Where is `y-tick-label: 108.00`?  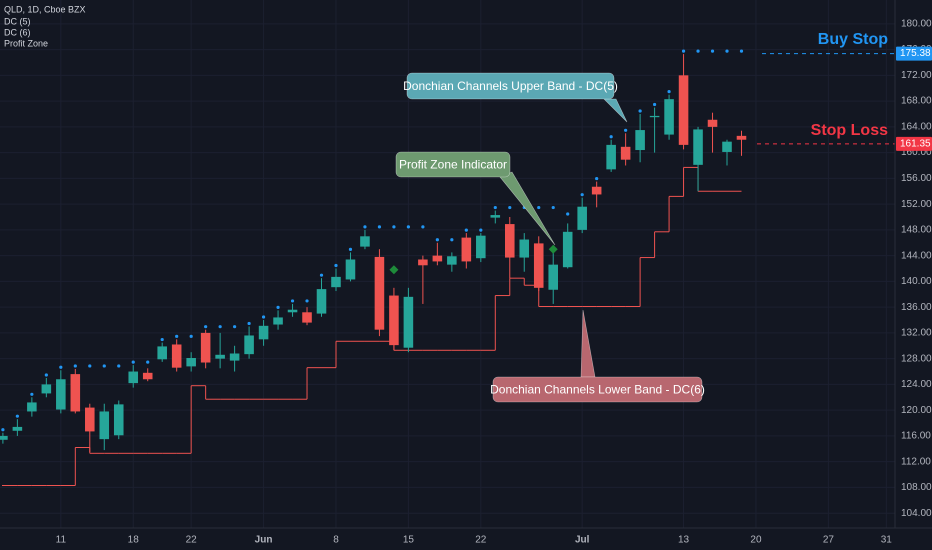
y-tick-label: 108.00 is located at coordinates (916, 487).